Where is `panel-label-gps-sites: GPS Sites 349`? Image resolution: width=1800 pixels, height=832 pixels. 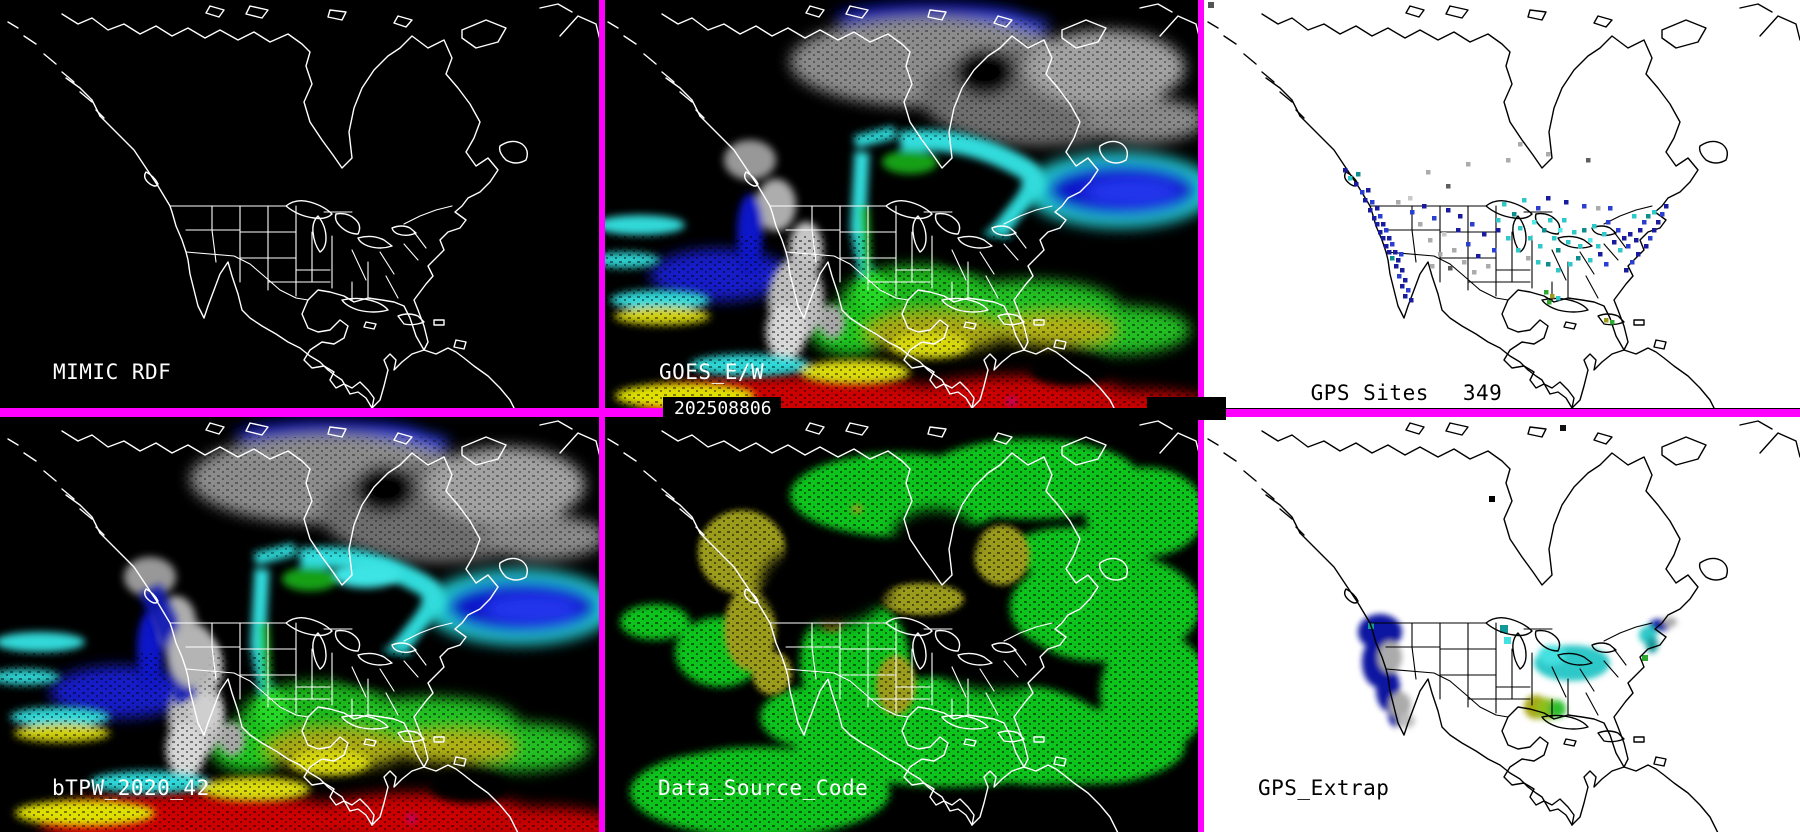
panel-label-gps-sites: GPS Sites 349 is located at coordinates (1380, 385).